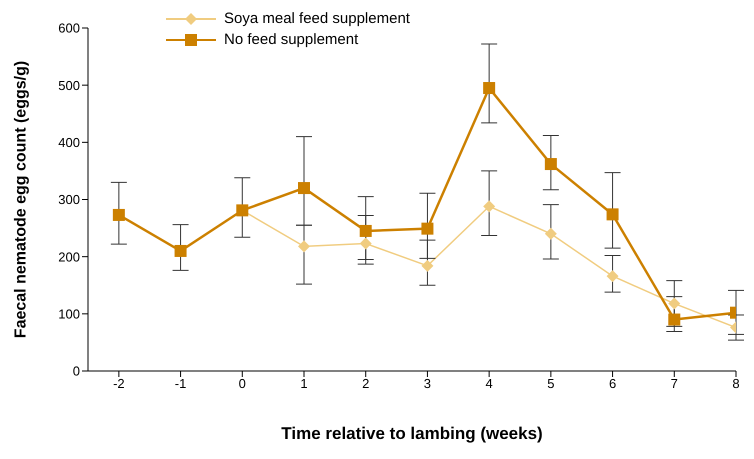 This screenshot has width=754, height=459. What do you see at coordinates (69, 200) in the screenshot?
I see `y-tick-label: 300` at bounding box center [69, 200].